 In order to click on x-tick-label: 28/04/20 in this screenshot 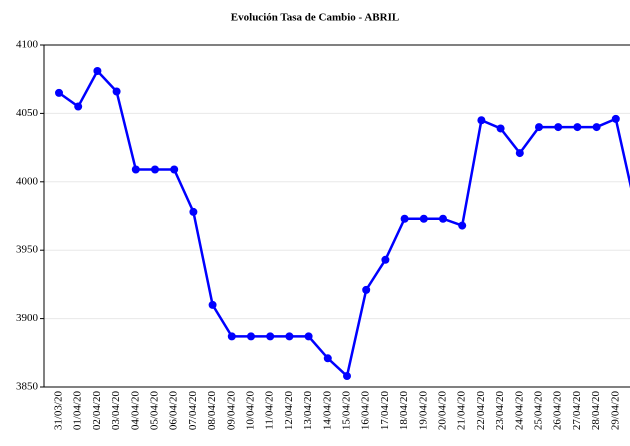, I will do `click(596, 411)`.